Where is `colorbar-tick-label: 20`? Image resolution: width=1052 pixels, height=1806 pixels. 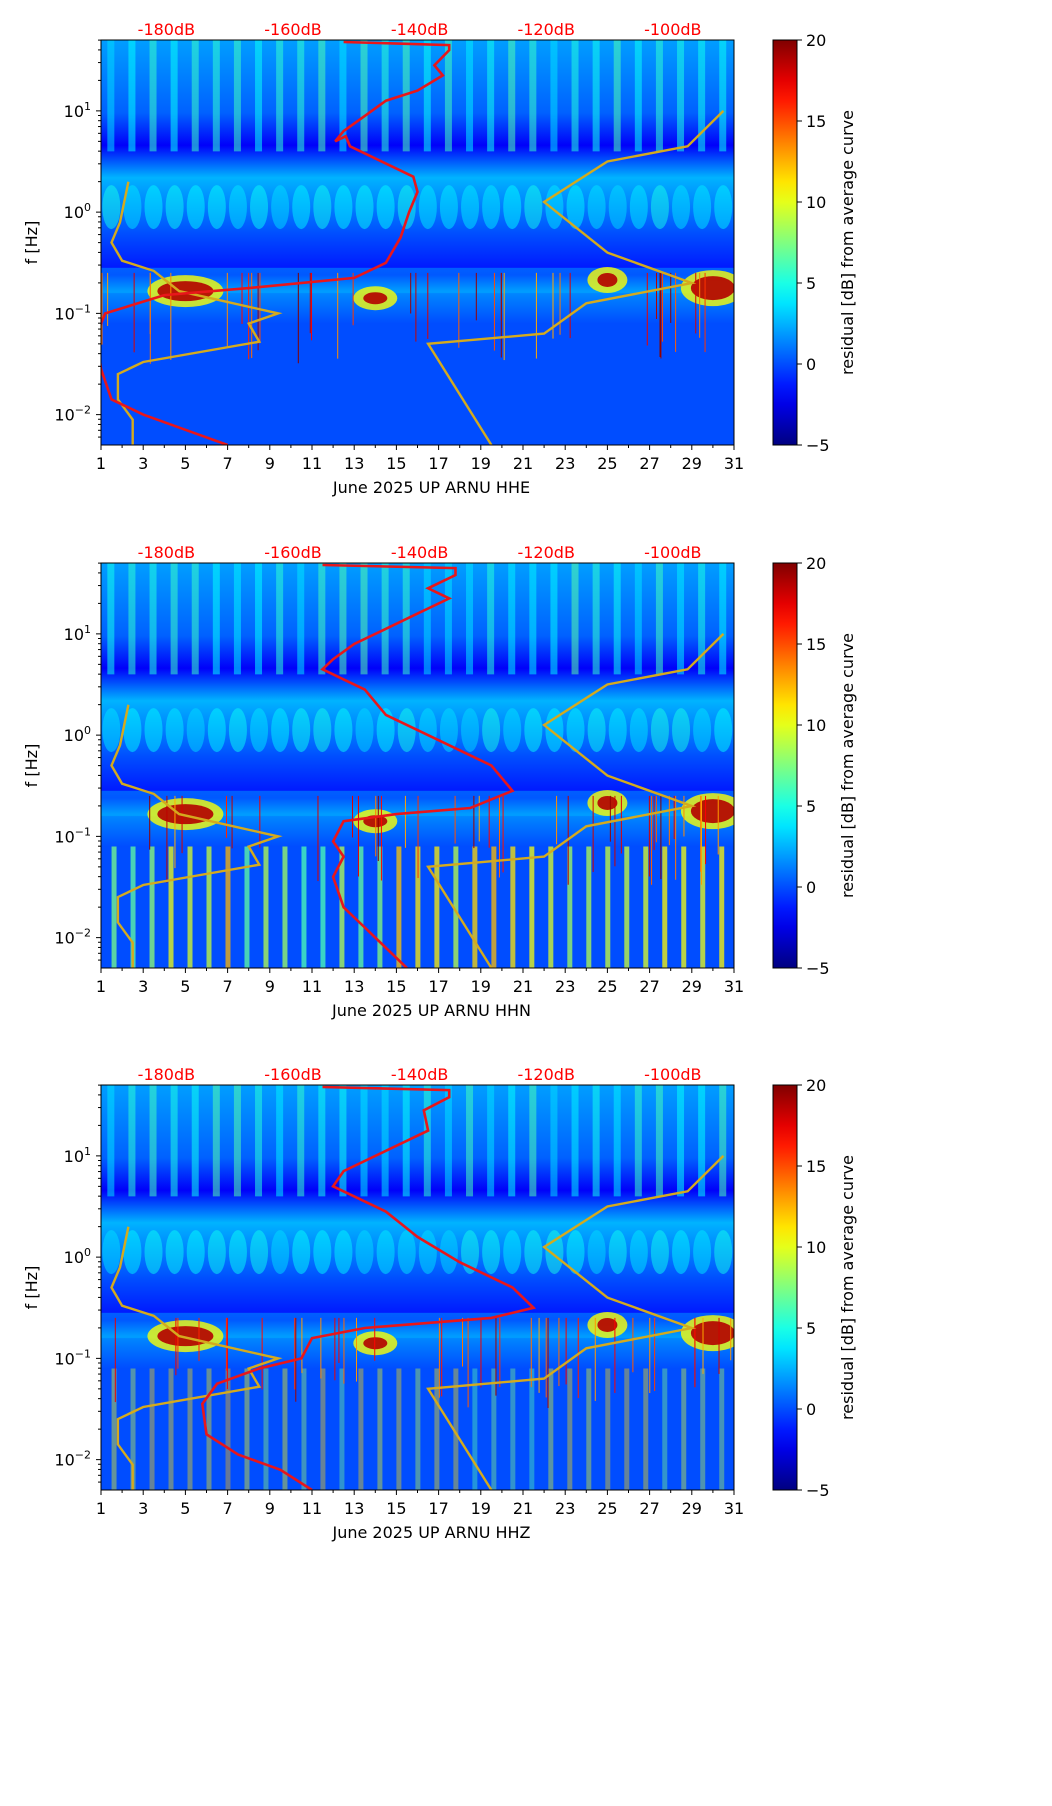
colorbar-tick-label: 20 is located at coordinates (816, 40).